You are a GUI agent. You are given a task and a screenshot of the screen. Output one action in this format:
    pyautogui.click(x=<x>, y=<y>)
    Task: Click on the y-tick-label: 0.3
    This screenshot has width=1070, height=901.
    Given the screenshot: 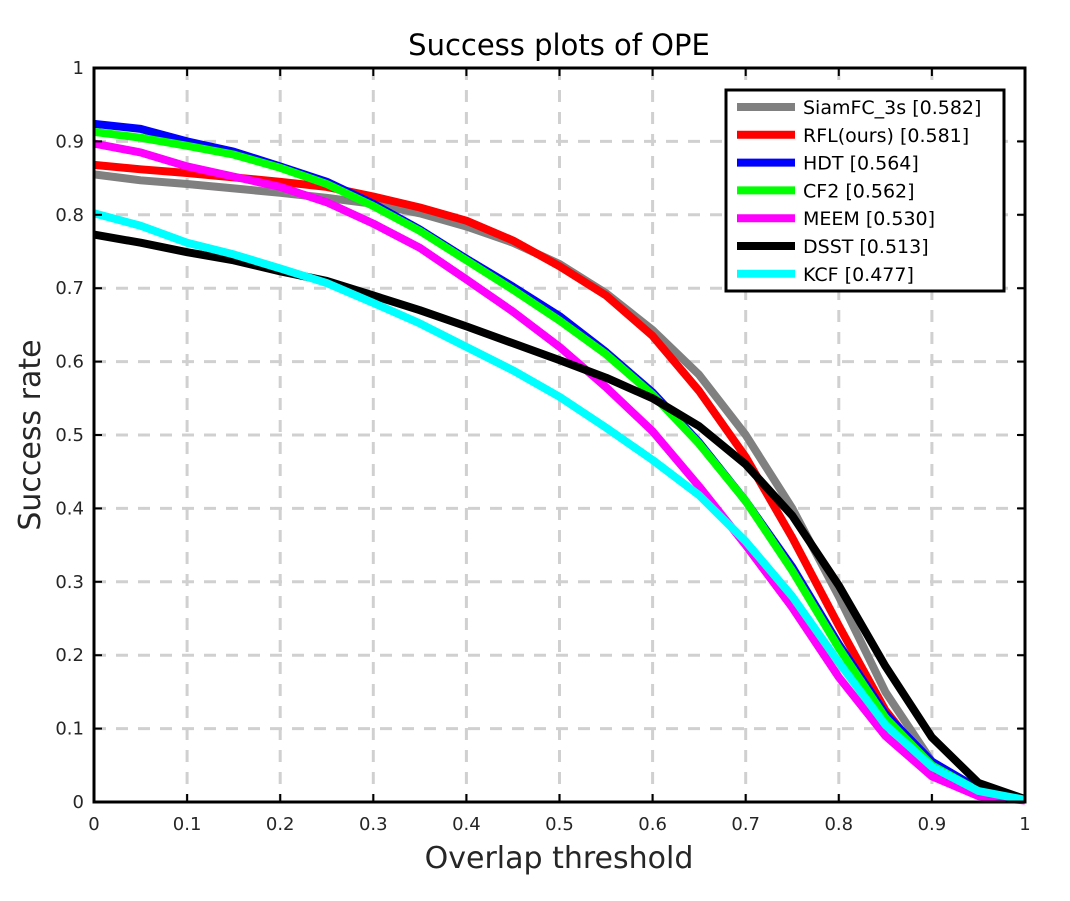 What is the action you would take?
    pyautogui.click(x=69, y=582)
    